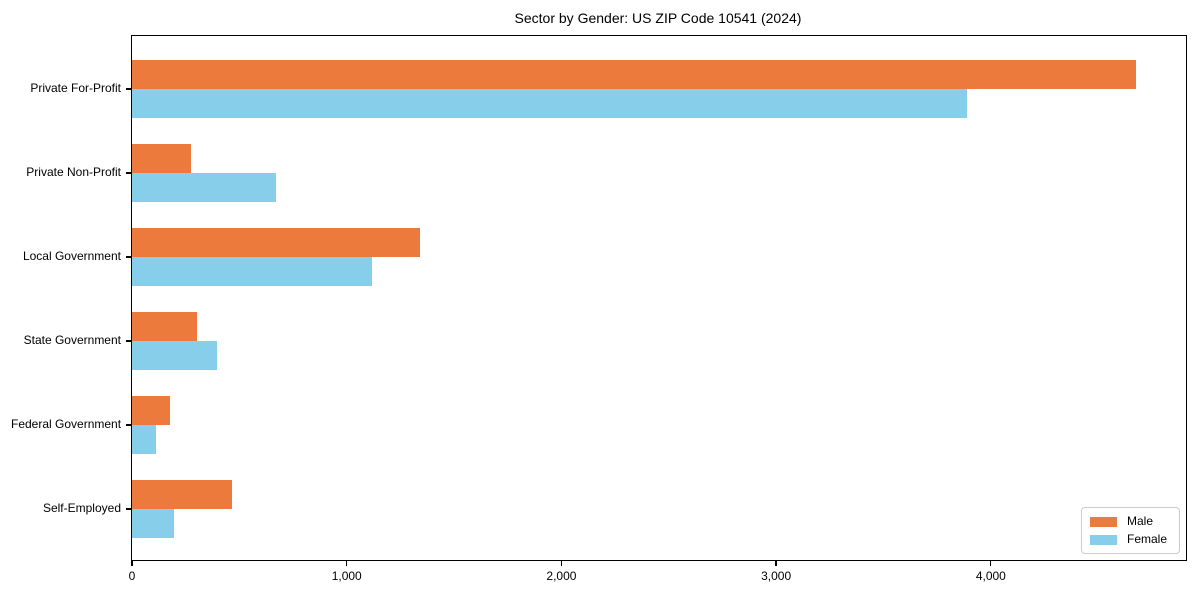 This screenshot has width=1200, height=600. Describe the element at coordinates (990, 576) in the screenshot. I see `x-tick-label-4000: 4,000` at that location.